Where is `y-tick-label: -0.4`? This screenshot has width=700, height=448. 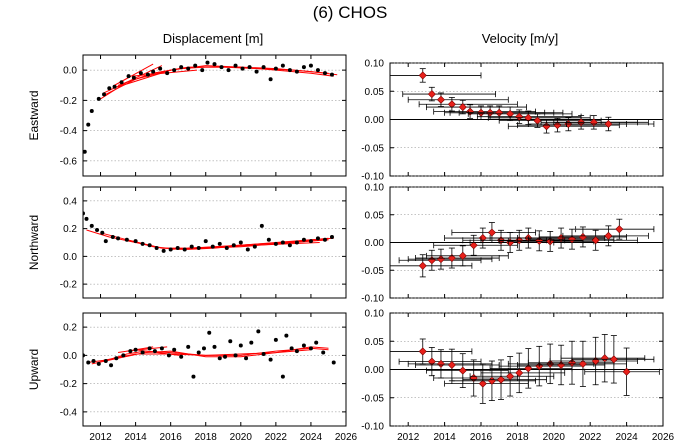 y-tick-label: -0.4 is located at coordinates (69, 412).